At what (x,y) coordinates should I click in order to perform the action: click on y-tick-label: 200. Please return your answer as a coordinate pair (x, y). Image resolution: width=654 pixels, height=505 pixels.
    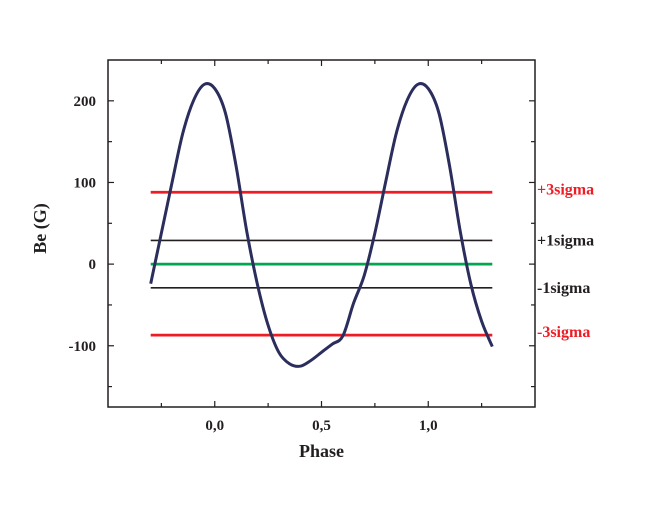
    Looking at the image, I should click on (85, 102).